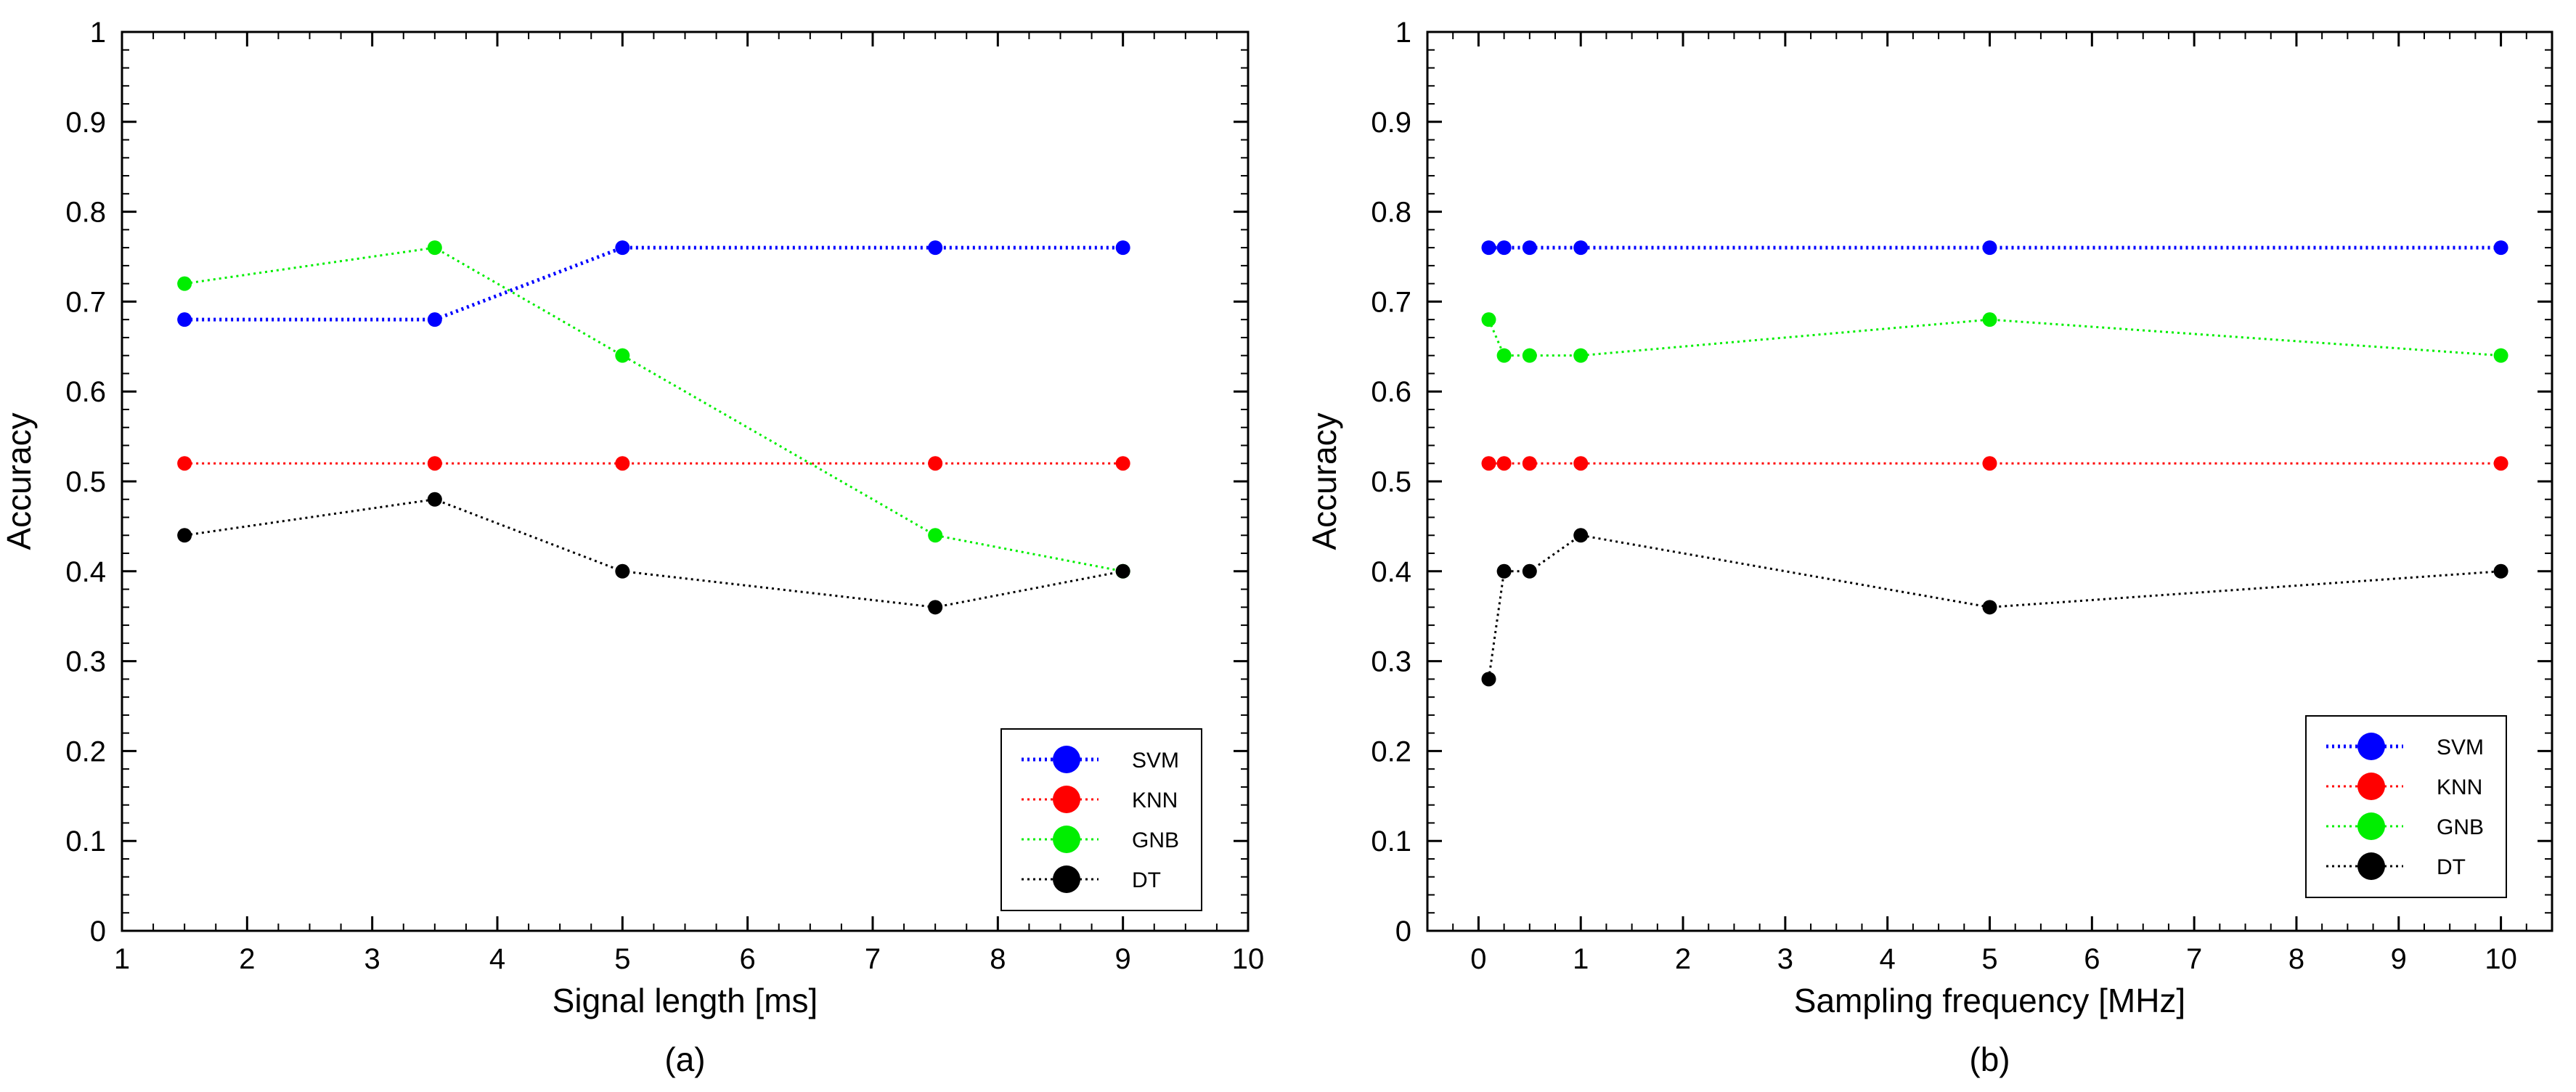 This screenshot has height=1092, width=2576. I want to click on y-tick-label: 1, so click(98, 33).